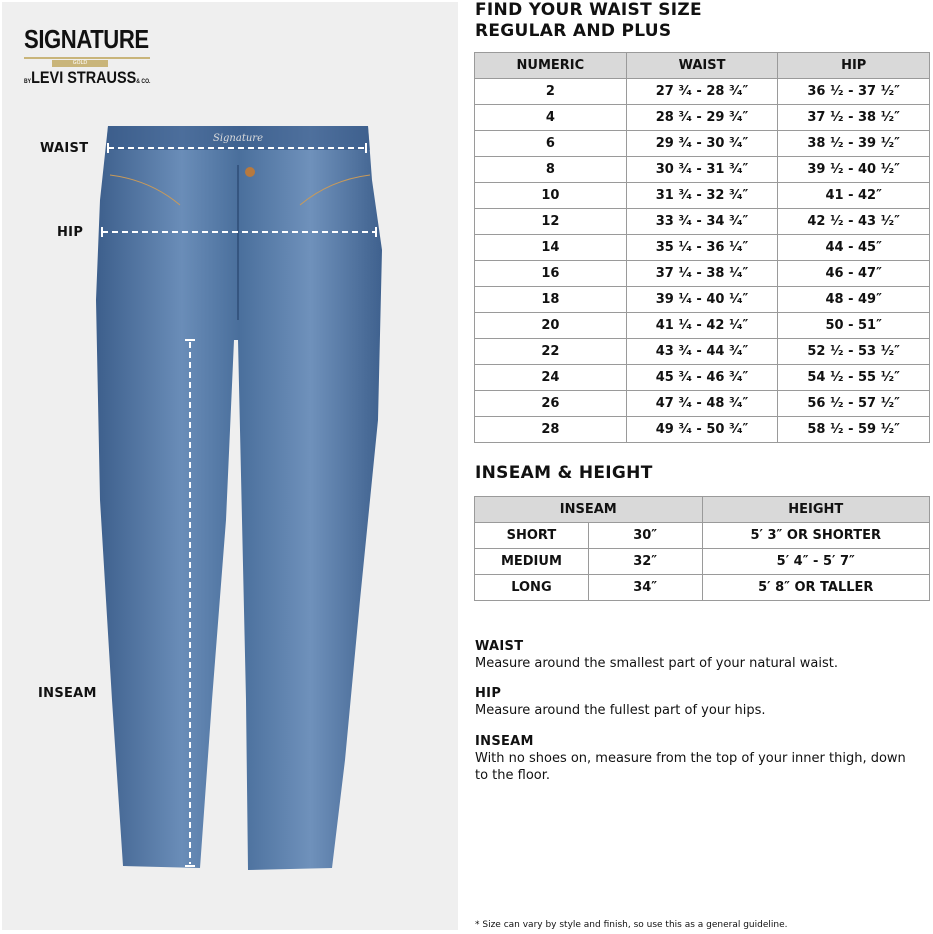  I want to click on table-row: 10 31 ³⁄₄ - 32 ³⁄₄″ 41 - 42″, so click(702, 195).